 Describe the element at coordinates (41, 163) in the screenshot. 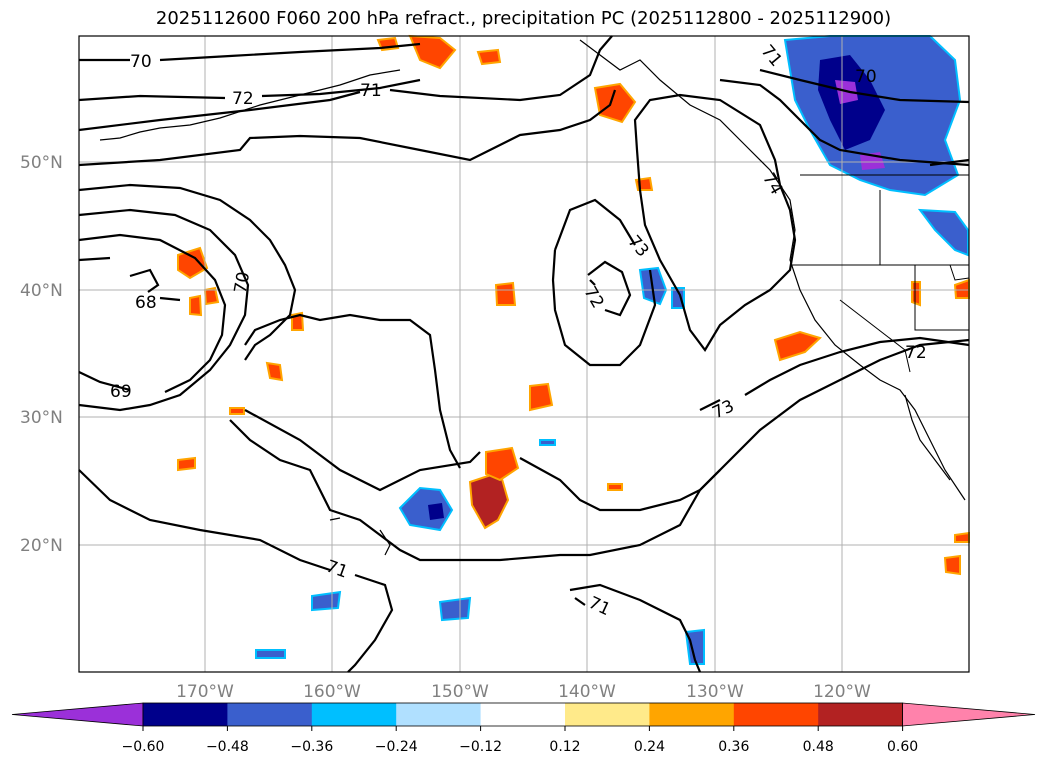

I see `lat-label: 50°N` at that location.